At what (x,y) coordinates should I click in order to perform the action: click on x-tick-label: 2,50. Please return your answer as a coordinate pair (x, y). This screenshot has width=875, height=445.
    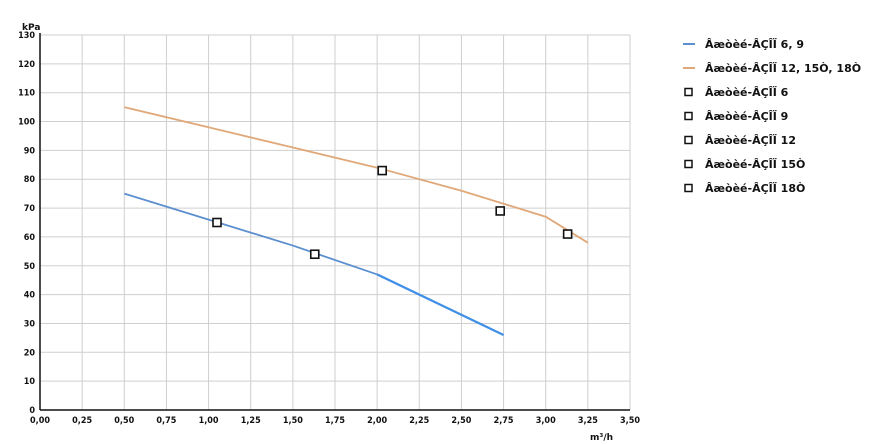
    Looking at the image, I should click on (461, 421).